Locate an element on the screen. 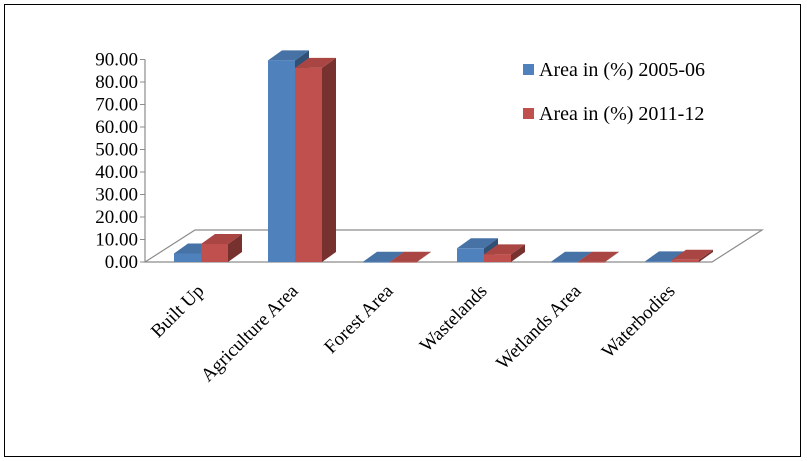 The height and width of the screenshot is (461, 807). x-tick-label: Forest Area is located at coordinates (359, 319).